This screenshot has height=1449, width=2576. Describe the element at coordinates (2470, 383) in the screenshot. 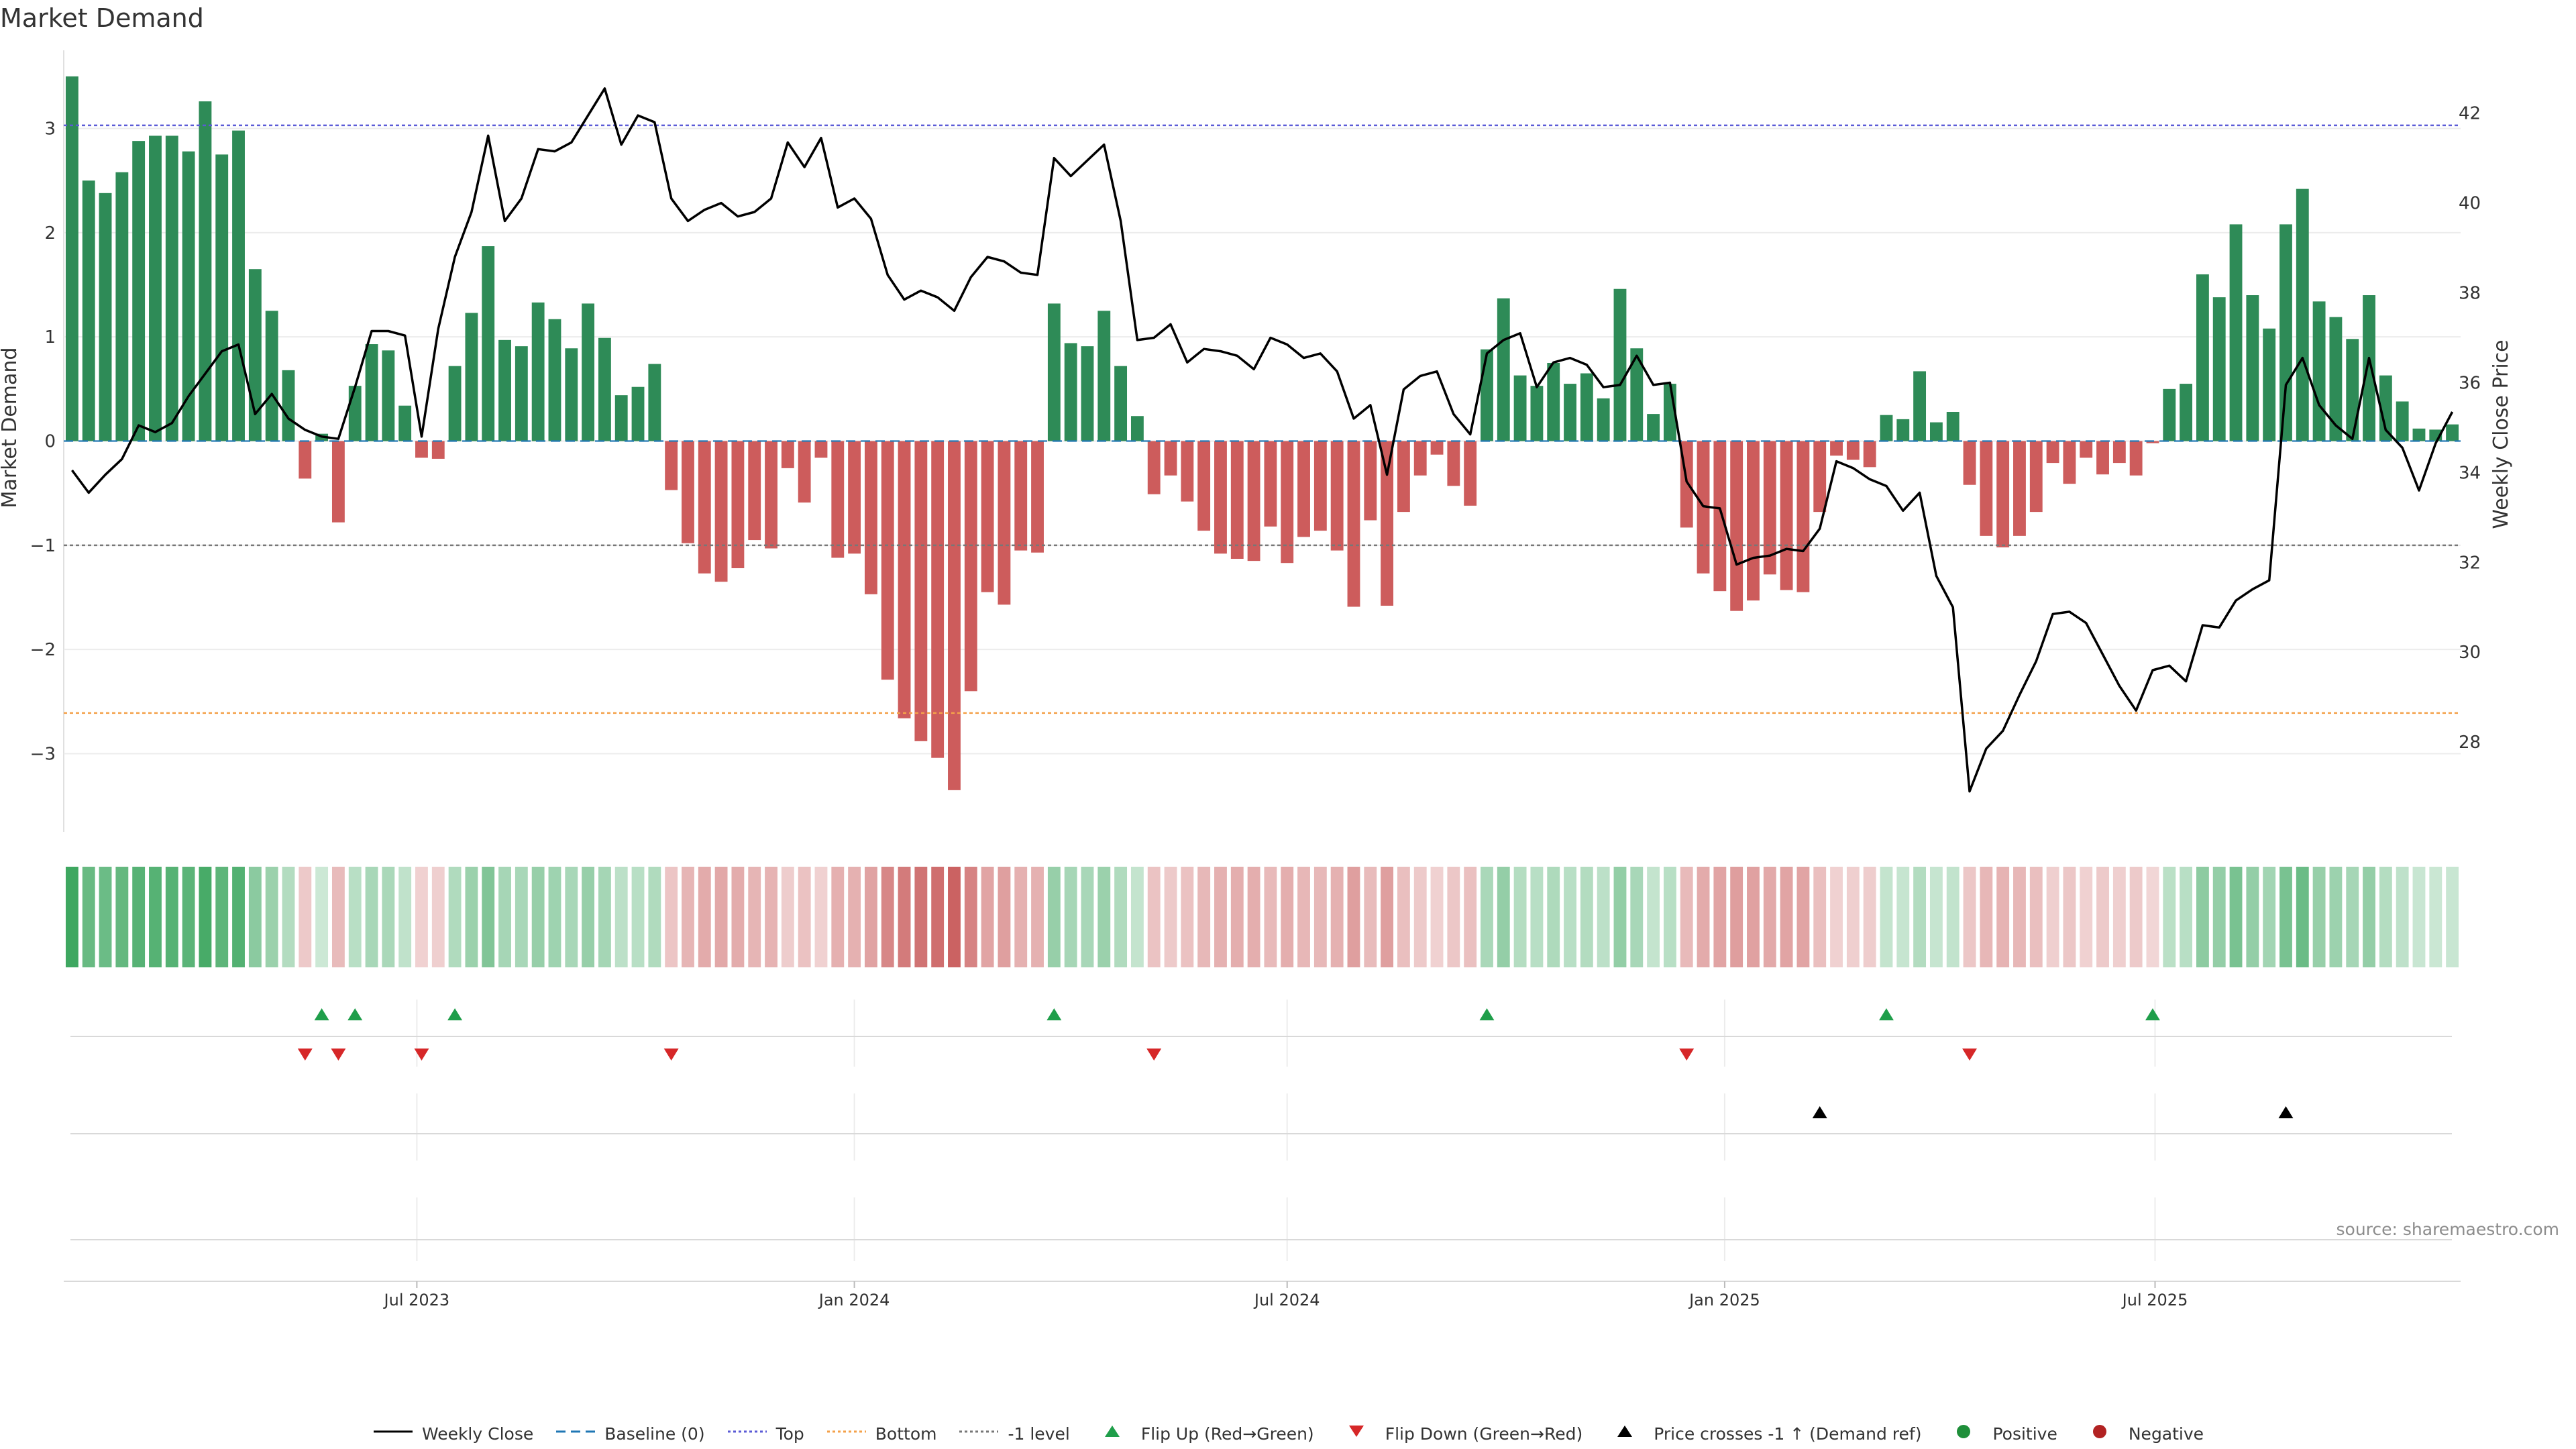

I see `y2-tick-label: 36` at that location.